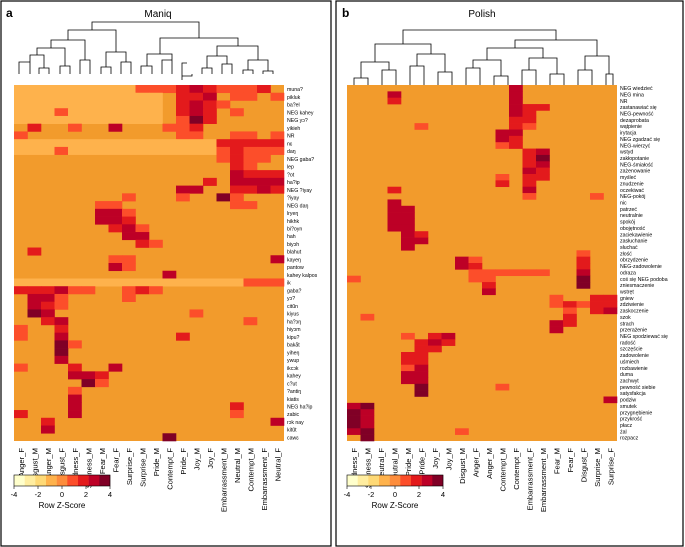 The width and height of the screenshot is (685, 547). Describe the element at coordinates (516, 469) in the screenshot. I see `column-label: Contempt_F` at that location.